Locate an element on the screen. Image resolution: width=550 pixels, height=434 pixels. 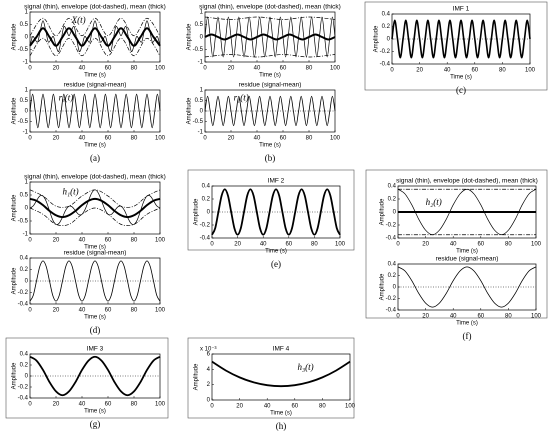
chart-title: residue (signal-mean) is located at coordinates (95, 85).